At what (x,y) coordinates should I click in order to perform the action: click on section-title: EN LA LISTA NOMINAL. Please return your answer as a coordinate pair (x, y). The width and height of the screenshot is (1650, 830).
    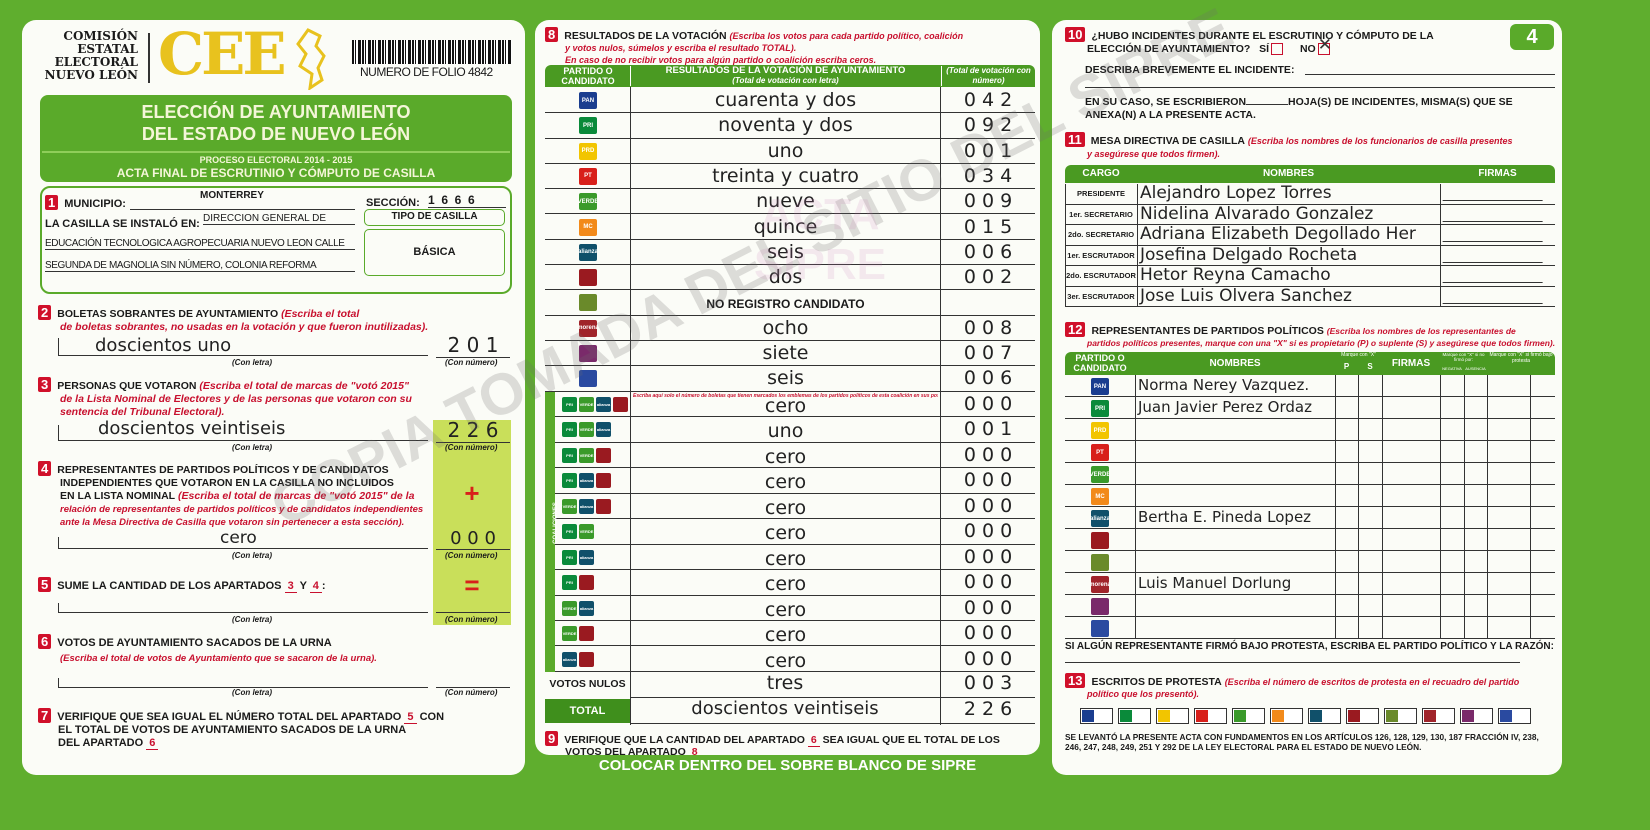
    Looking at the image, I should click on (118, 496).